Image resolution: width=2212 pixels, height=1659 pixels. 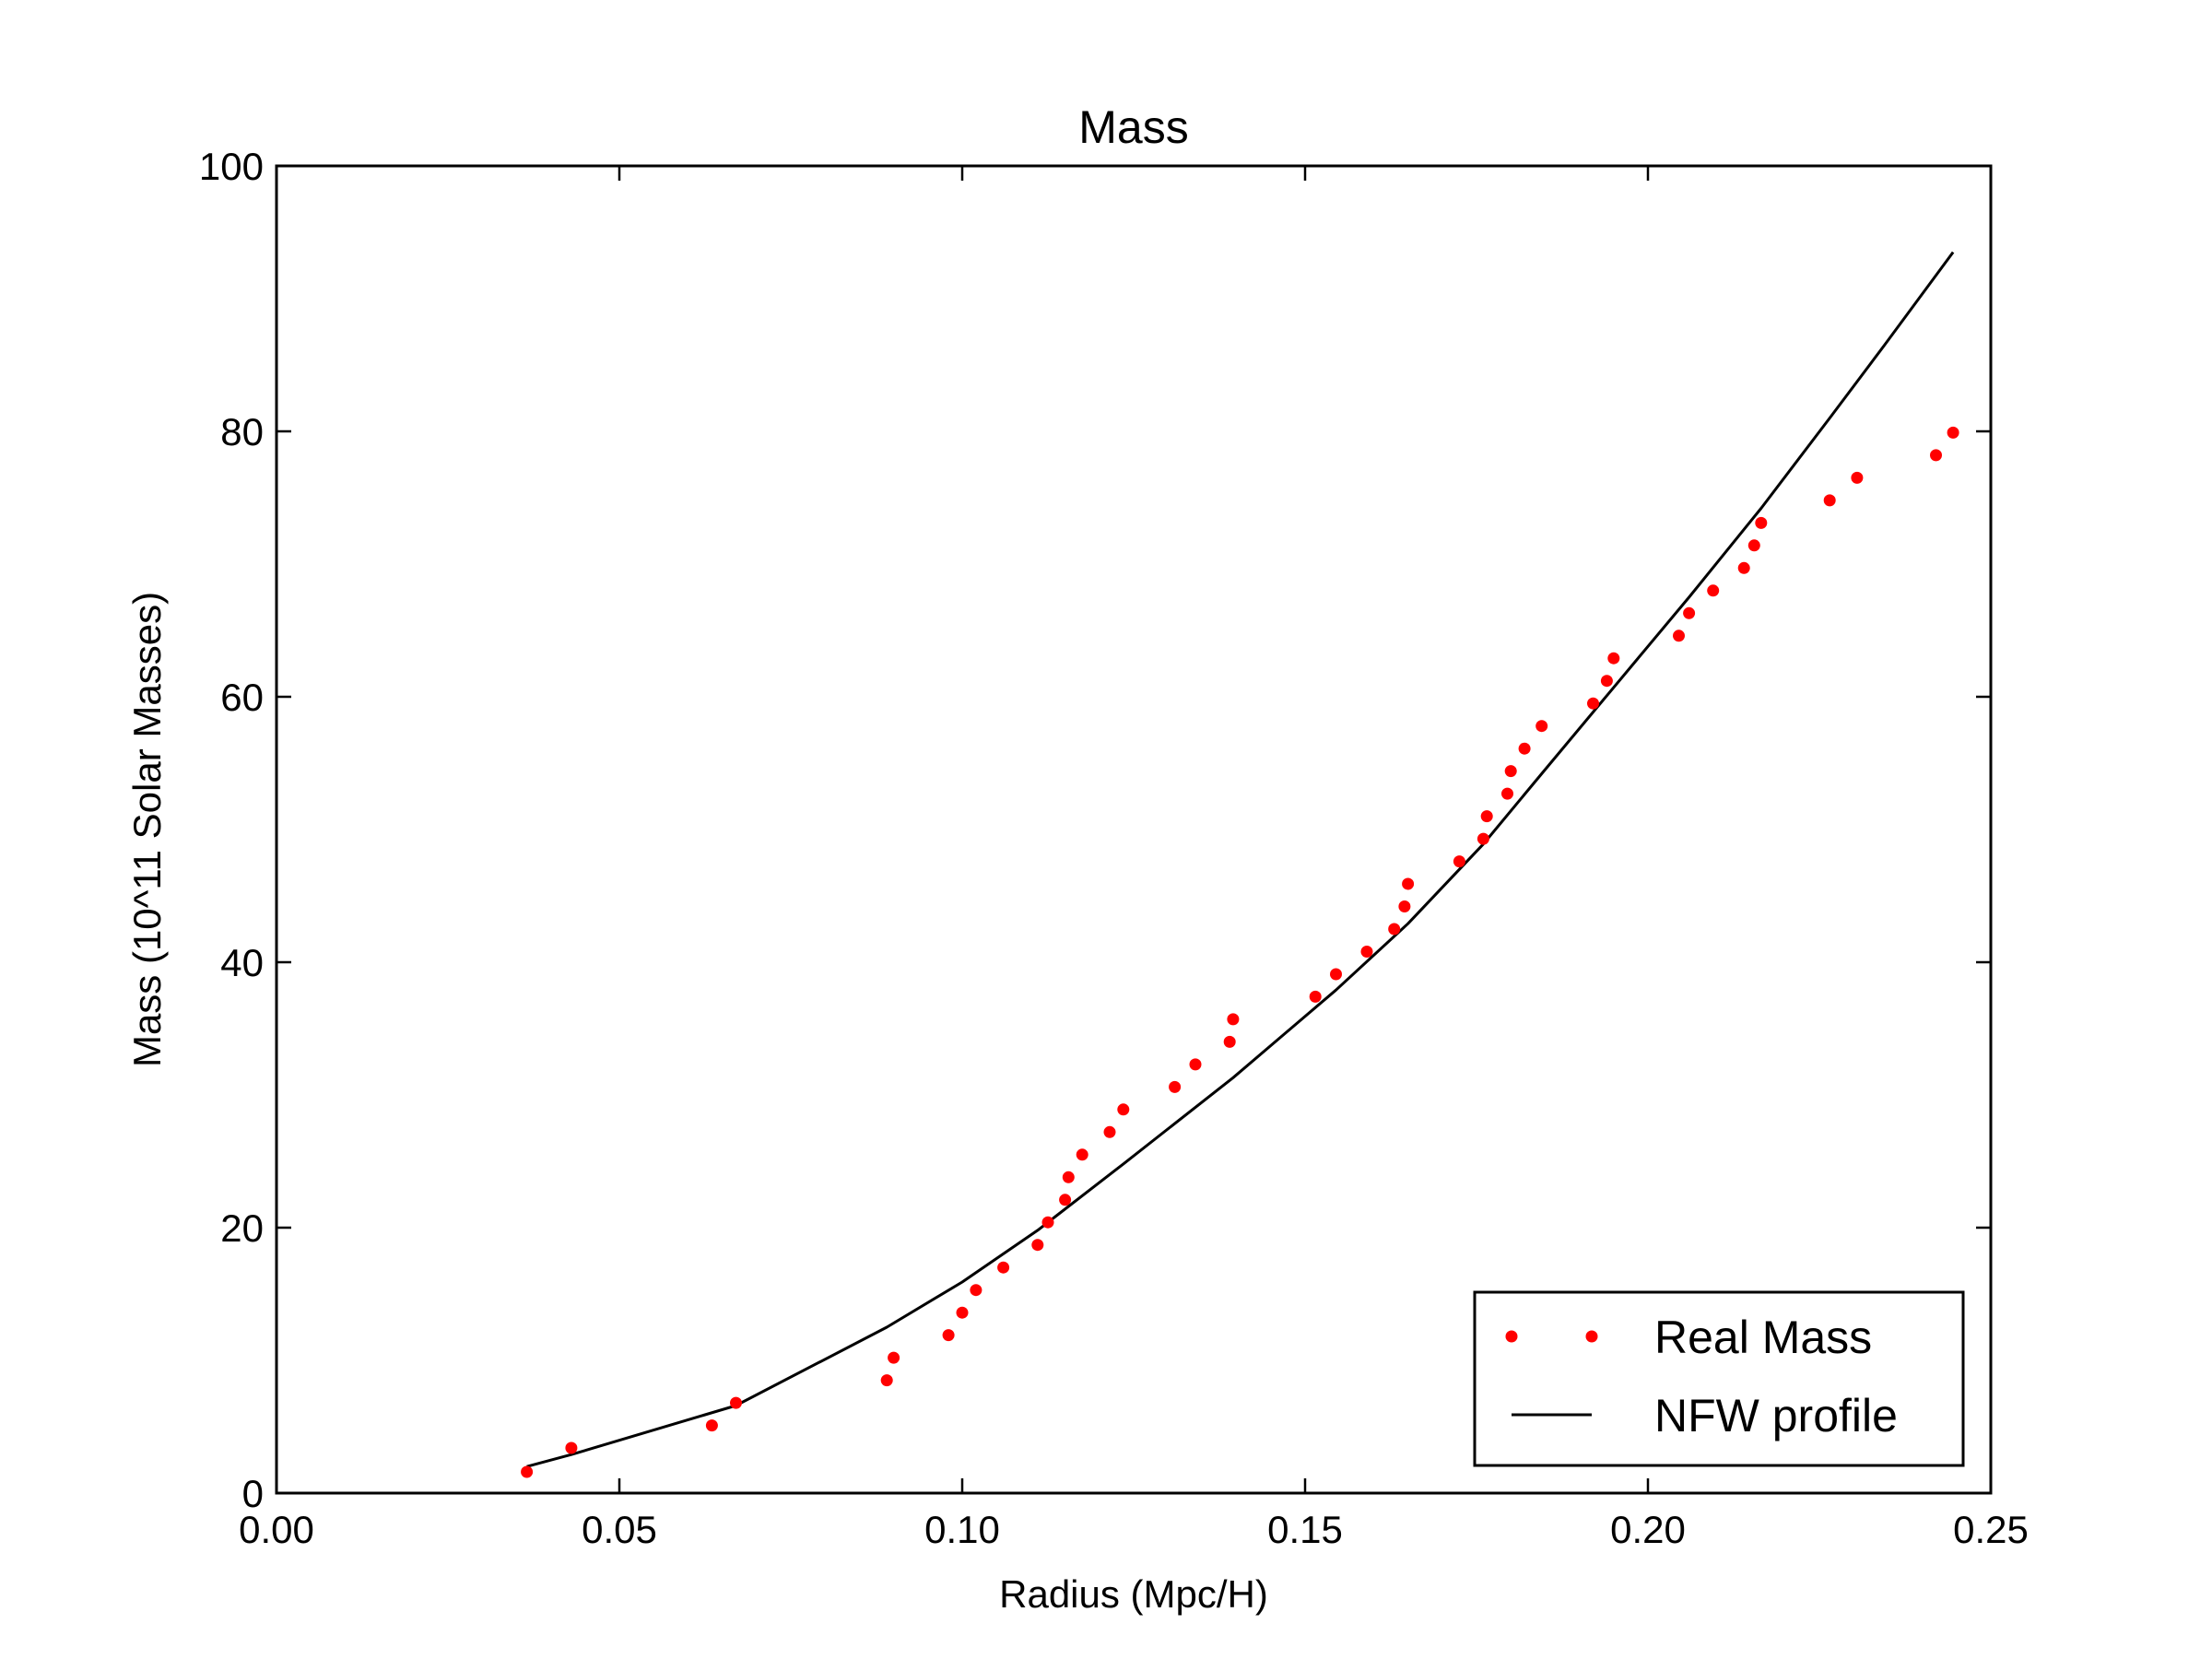 I want to click on y-tick-label: 60, so click(x=242, y=697).